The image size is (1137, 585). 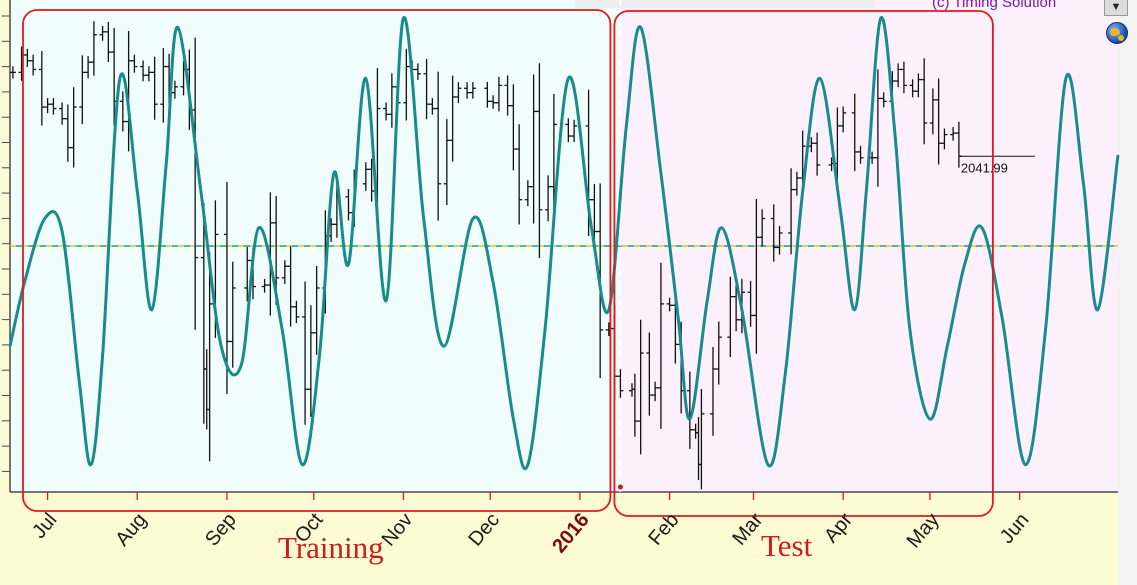 I want to click on credit-text: (c) Timing Solution, so click(x=994, y=5).